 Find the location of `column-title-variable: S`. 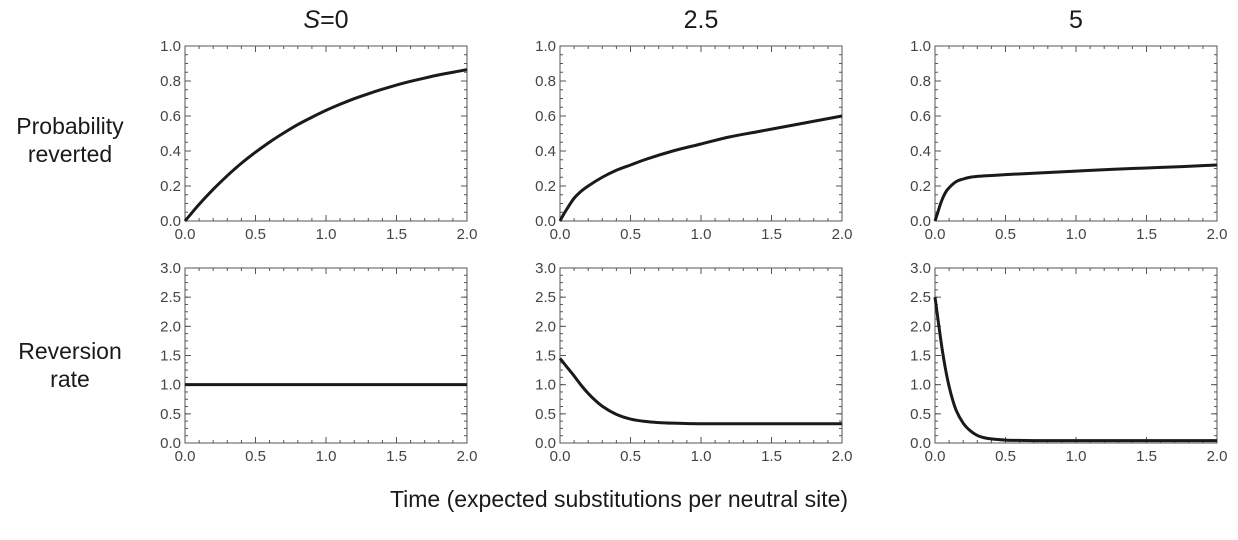

column-title-variable: S is located at coordinates (312, 20).